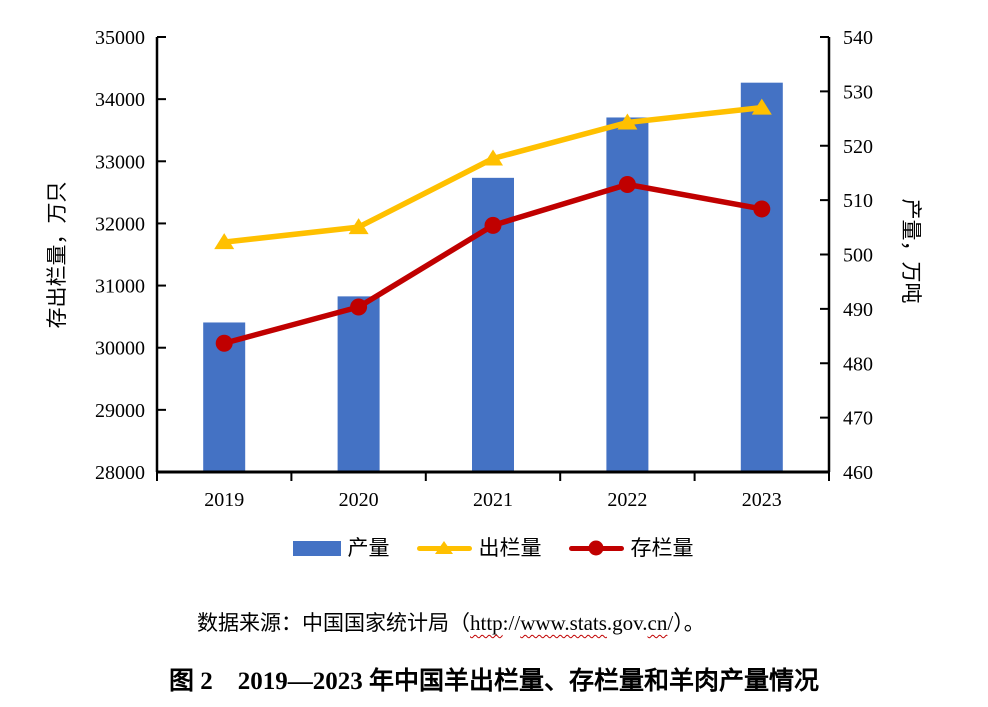 This screenshot has width=988, height=707. I want to click on left-tick-label: 34000, so click(120, 100).